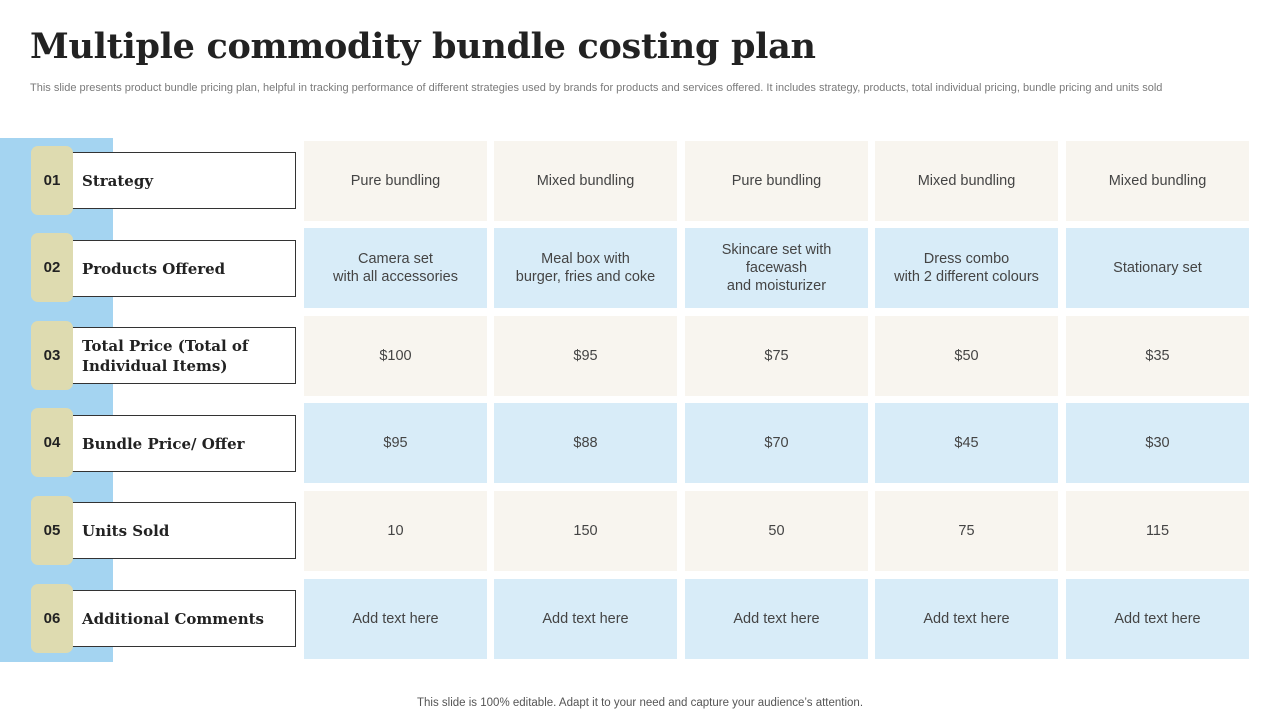 The width and height of the screenshot is (1280, 720). What do you see at coordinates (1157, 356) in the screenshot?
I see `table-cell: $35` at bounding box center [1157, 356].